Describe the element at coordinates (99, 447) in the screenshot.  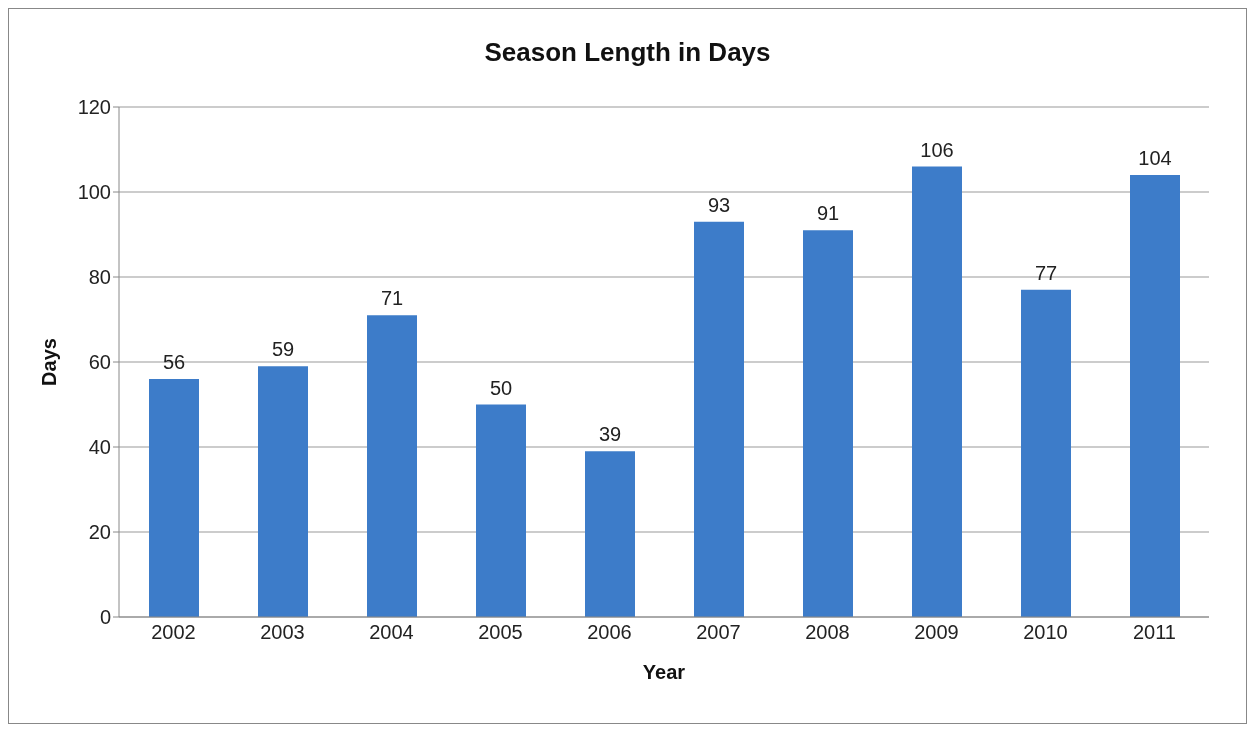
I see `y-tick-label: 40` at that location.